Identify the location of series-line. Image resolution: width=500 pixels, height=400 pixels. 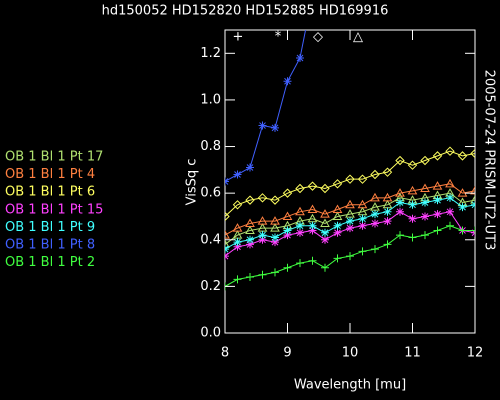
(350, 218).